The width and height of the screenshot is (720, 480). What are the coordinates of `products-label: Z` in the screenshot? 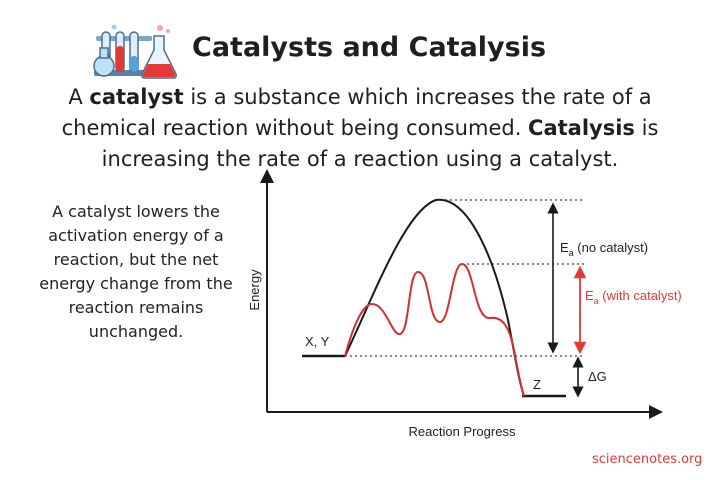 It's located at (537, 384).